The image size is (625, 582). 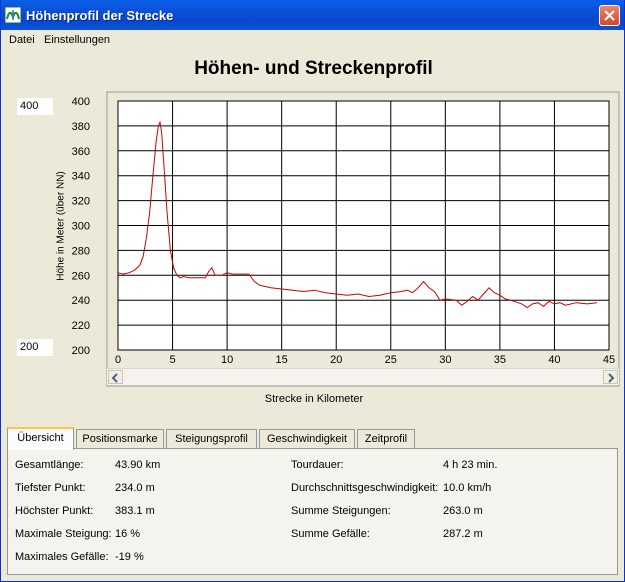 I want to click on stat-value-lowest-point: 234.0 m, so click(x=135, y=488).